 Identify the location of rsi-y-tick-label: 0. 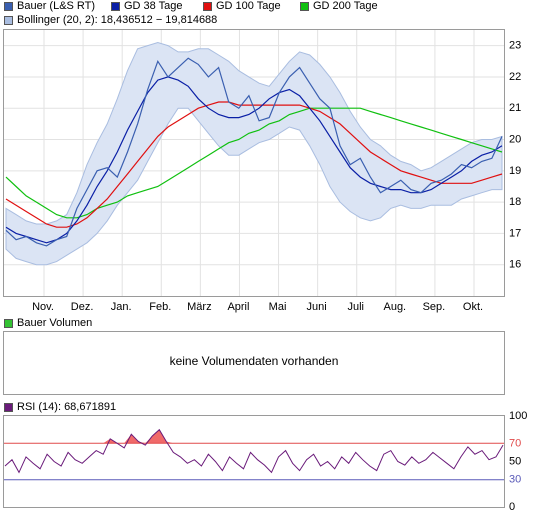
(512, 506).